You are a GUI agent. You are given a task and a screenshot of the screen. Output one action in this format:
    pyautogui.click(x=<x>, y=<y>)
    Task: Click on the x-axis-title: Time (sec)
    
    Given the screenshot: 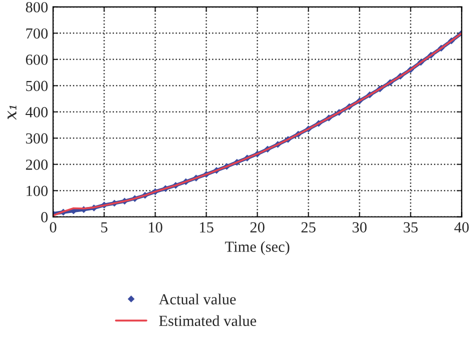 What is the action you would take?
    pyautogui.click(x=257, y=248)
    